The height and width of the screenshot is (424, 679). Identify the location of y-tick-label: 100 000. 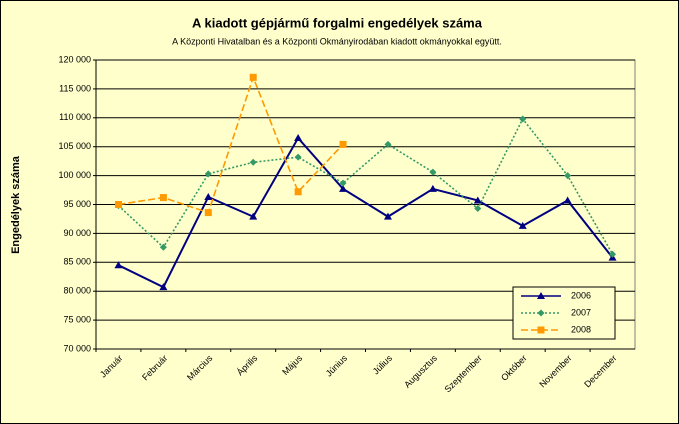
(74, 175).